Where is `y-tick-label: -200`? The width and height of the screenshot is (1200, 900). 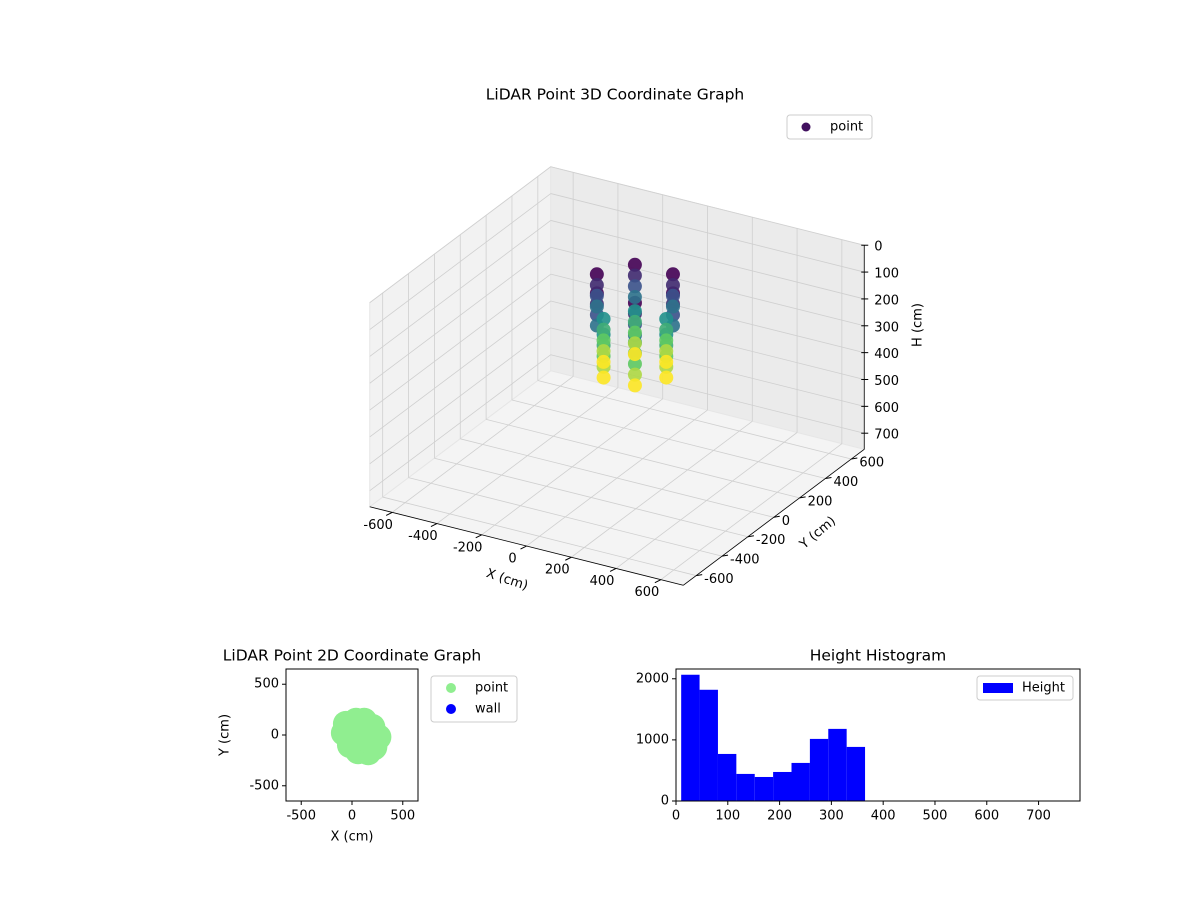 y-tick-label: -200 is located at coordinates (771, 540).